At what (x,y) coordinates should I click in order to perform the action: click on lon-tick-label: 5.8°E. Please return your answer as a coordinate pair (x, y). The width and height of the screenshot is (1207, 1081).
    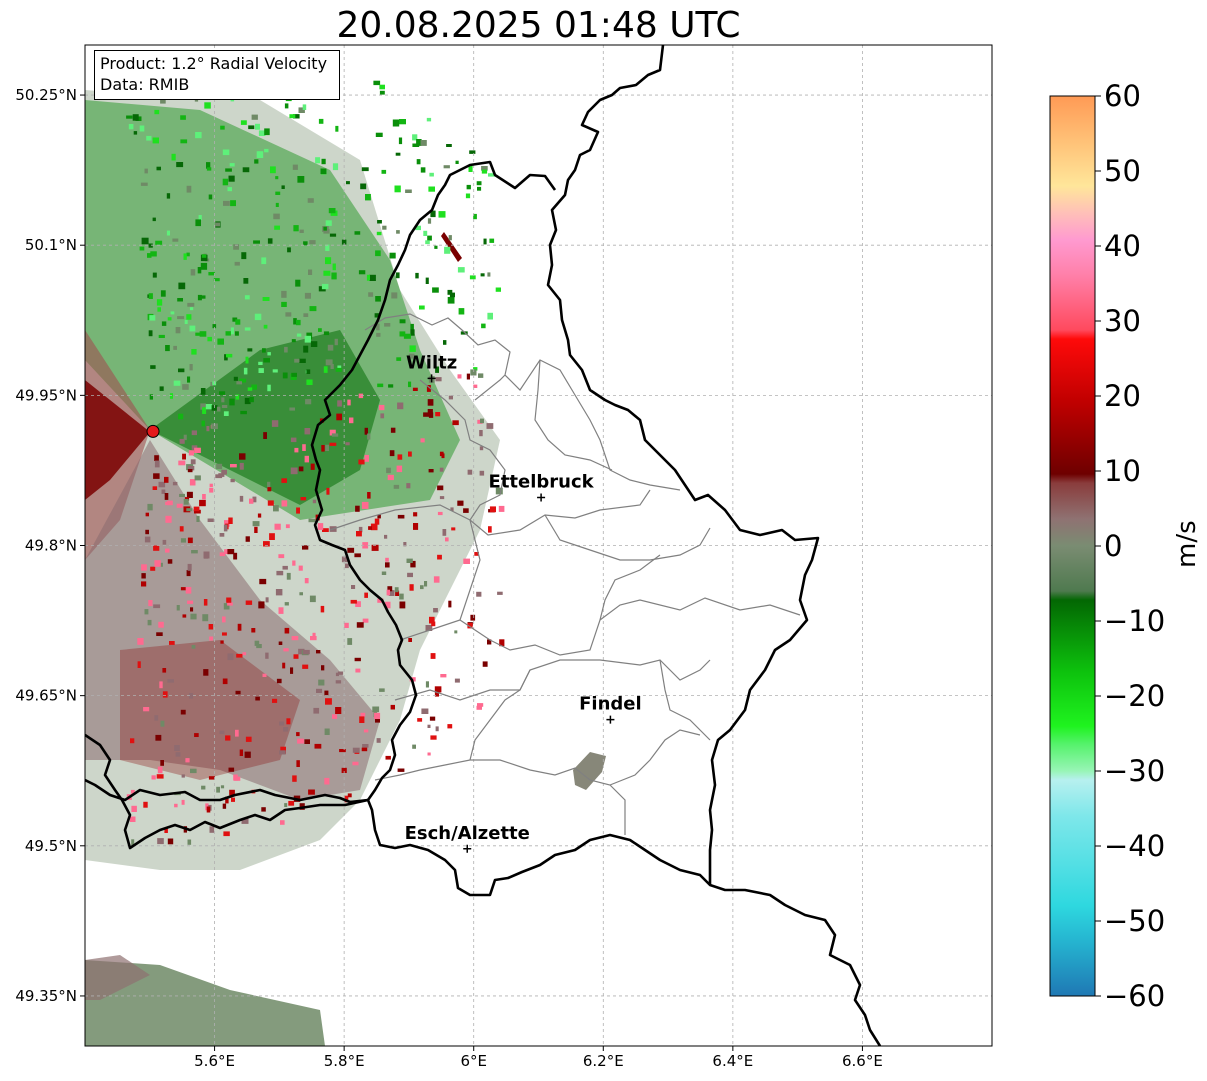
    Looking at the image, I should click on (344, 1061).